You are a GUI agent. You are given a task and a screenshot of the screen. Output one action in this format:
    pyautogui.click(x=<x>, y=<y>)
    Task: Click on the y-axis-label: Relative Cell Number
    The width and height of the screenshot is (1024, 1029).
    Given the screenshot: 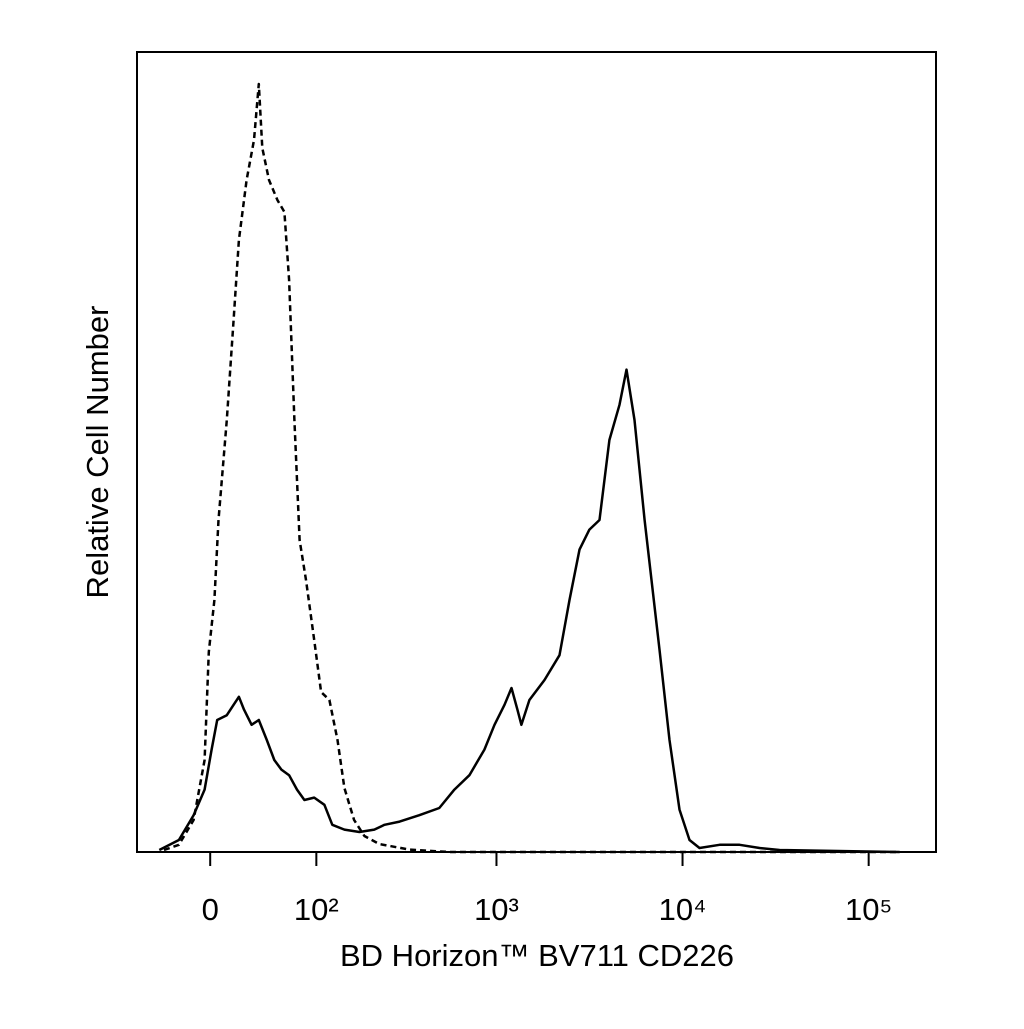 What is the action you would take?
    pyautogui.click(x=97, y=452)
    